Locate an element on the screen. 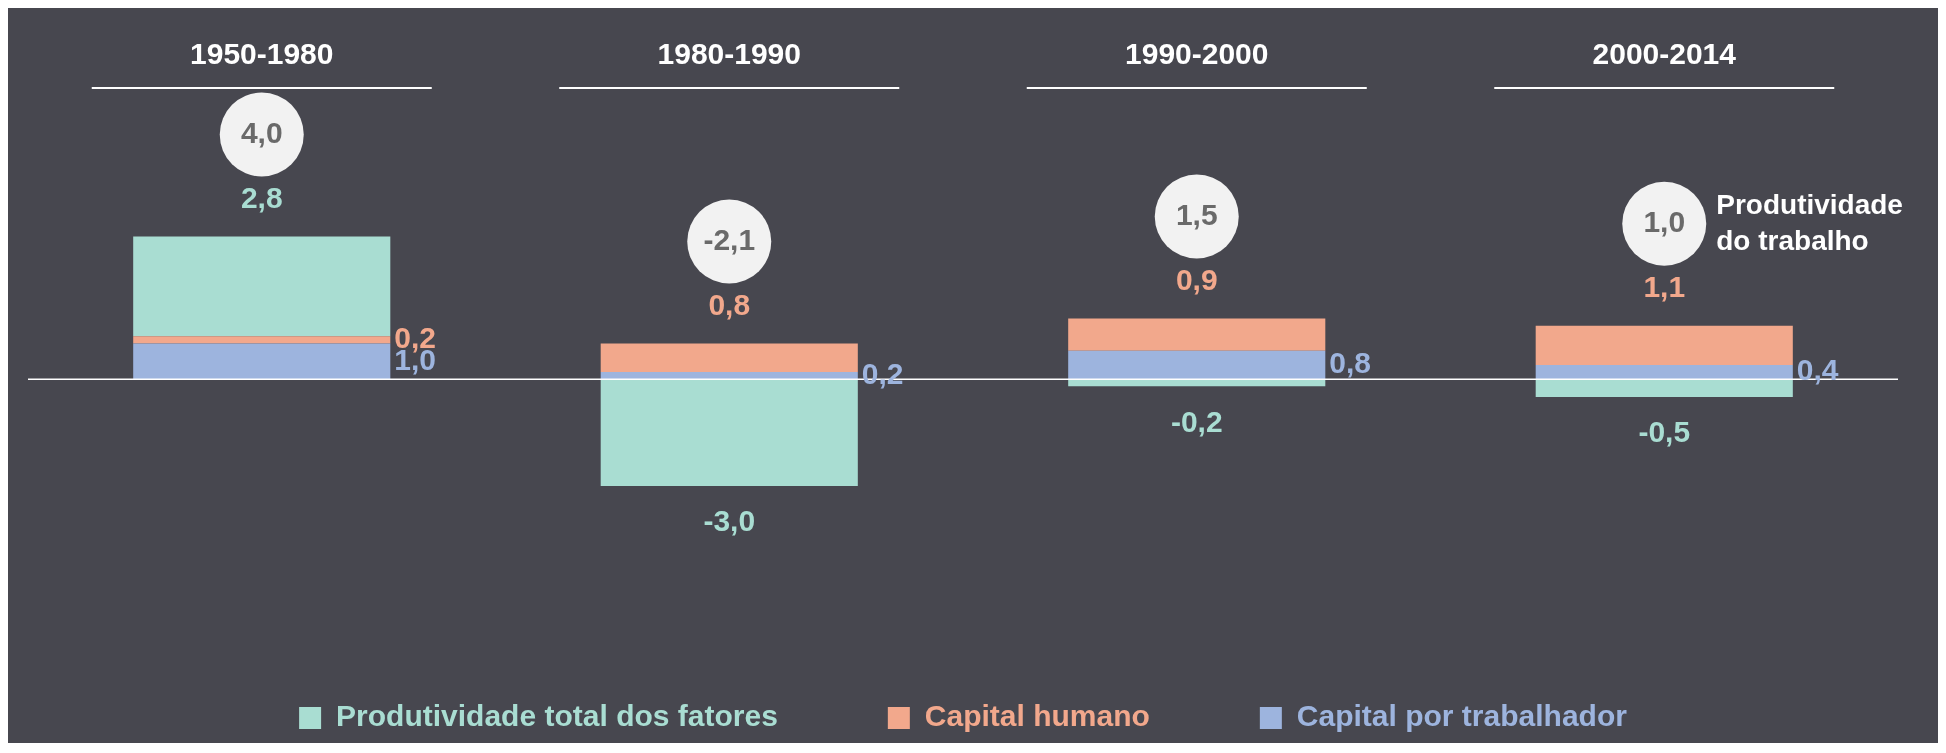  total-label: -2,1 is located at coordinates (729, 239).